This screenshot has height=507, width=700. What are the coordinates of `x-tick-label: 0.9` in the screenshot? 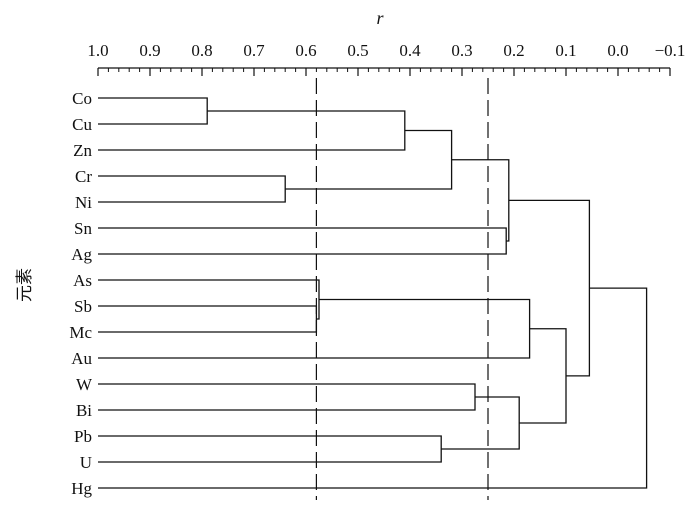 It's located at (149, 50).